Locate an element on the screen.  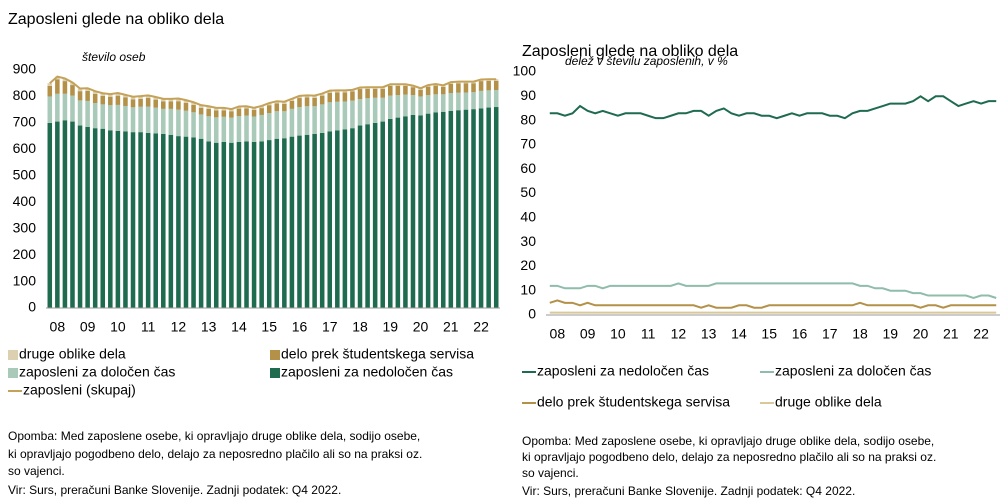
y-tick-label: 100 is located at coordinates (525, 71).